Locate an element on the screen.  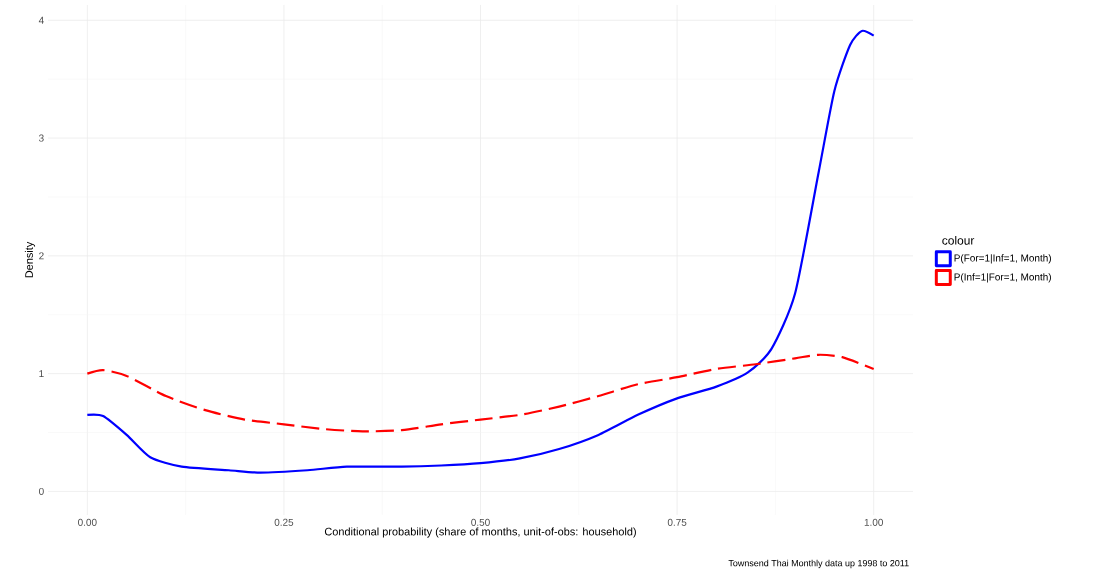
legend-label: P(For=1|Inf=1, Month) is located at coordinates (1002, 259).